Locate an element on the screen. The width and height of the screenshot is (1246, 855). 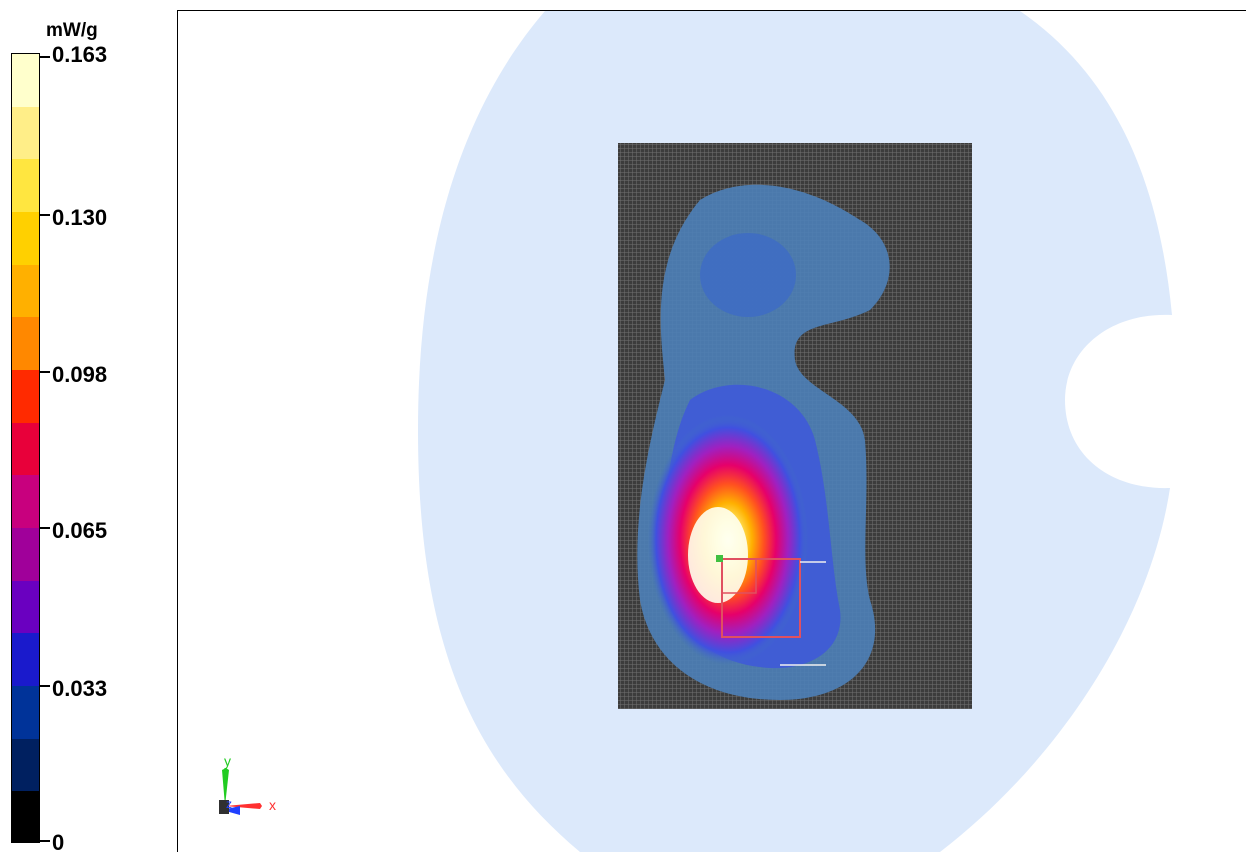
axis-triad: x y z is located at coordinates (247, 784).